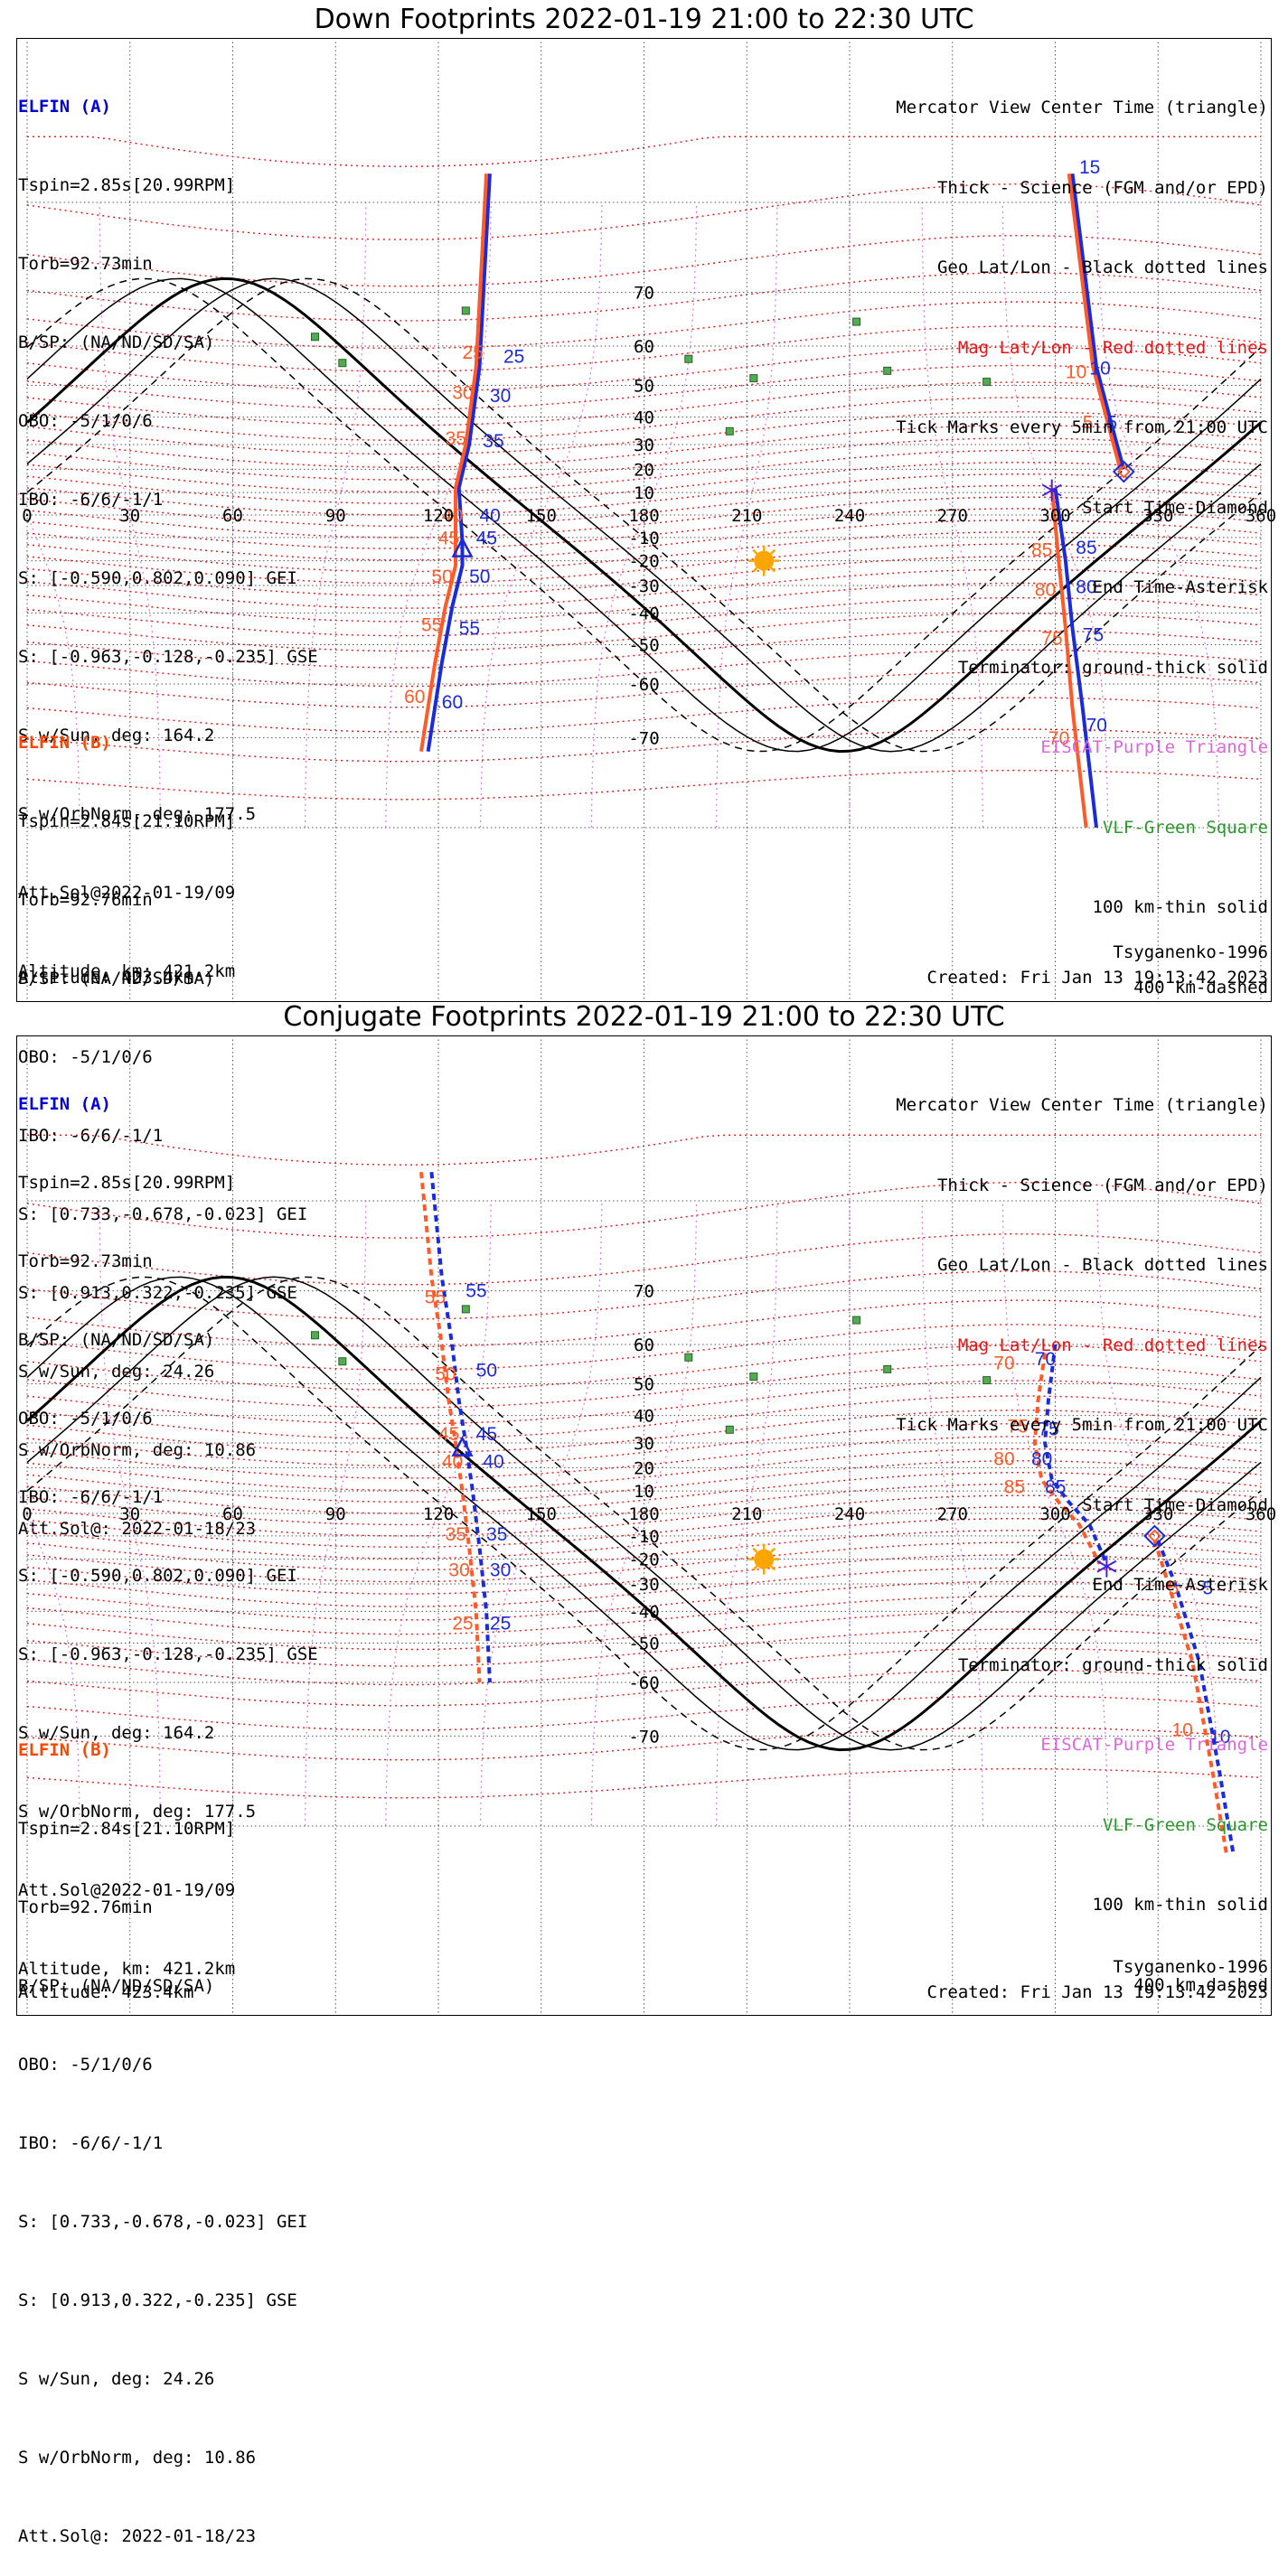 This screenshot has width=1288, height=2576. Describe the element at coordinates (500, 1624) in the screenshot. I see `elfin-a-tick-label: 25` at that location.